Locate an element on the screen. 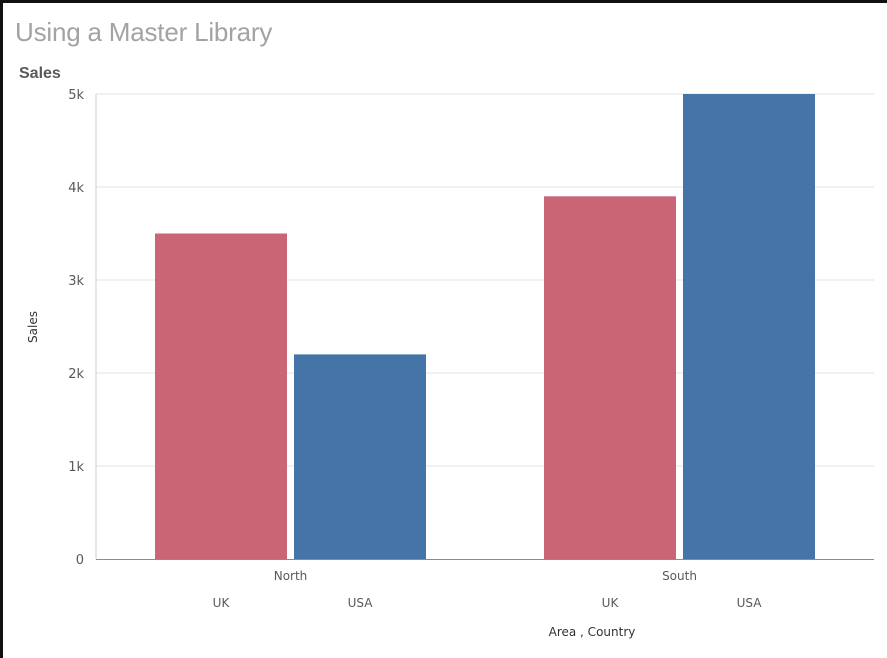 The image size is (887, 658). y-tick-label: 0 is located at coordinates (80, 560).